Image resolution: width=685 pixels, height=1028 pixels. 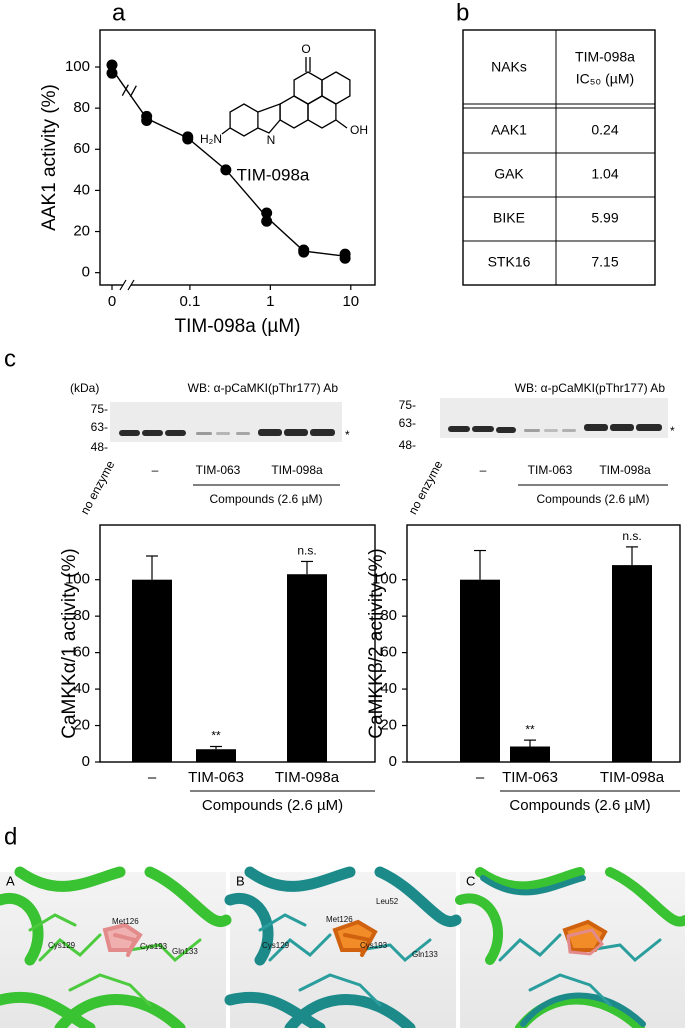 What do you see at coordinates (62, 945) in the screenshot?
I see `residue-label: Cys129` at bounding box center [62, 945].